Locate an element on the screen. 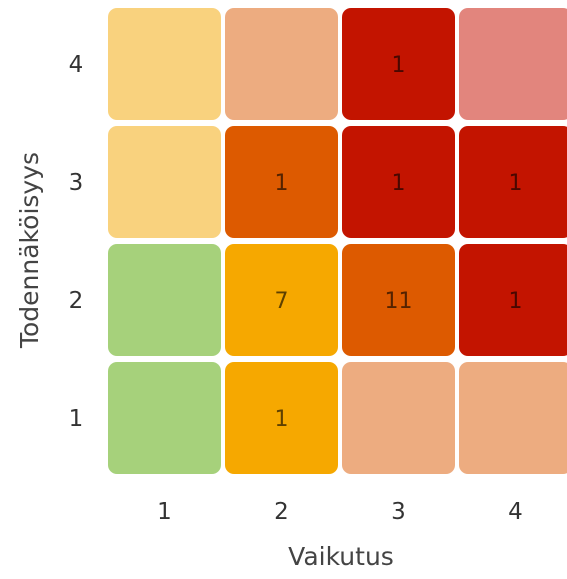 Image resolution: width=567 pixels, height=579 pixels. matrix-cell-4-3: 1 is located at coordinates (513, 182).